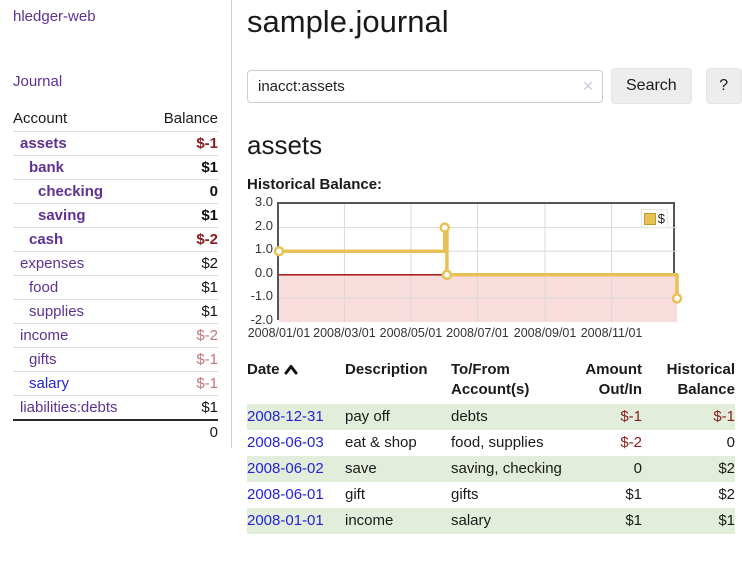  What do you see at coordinates (115, 431) in the screenshot?
I see `accounts-total-row: 0` at bounding box center [115, 431].